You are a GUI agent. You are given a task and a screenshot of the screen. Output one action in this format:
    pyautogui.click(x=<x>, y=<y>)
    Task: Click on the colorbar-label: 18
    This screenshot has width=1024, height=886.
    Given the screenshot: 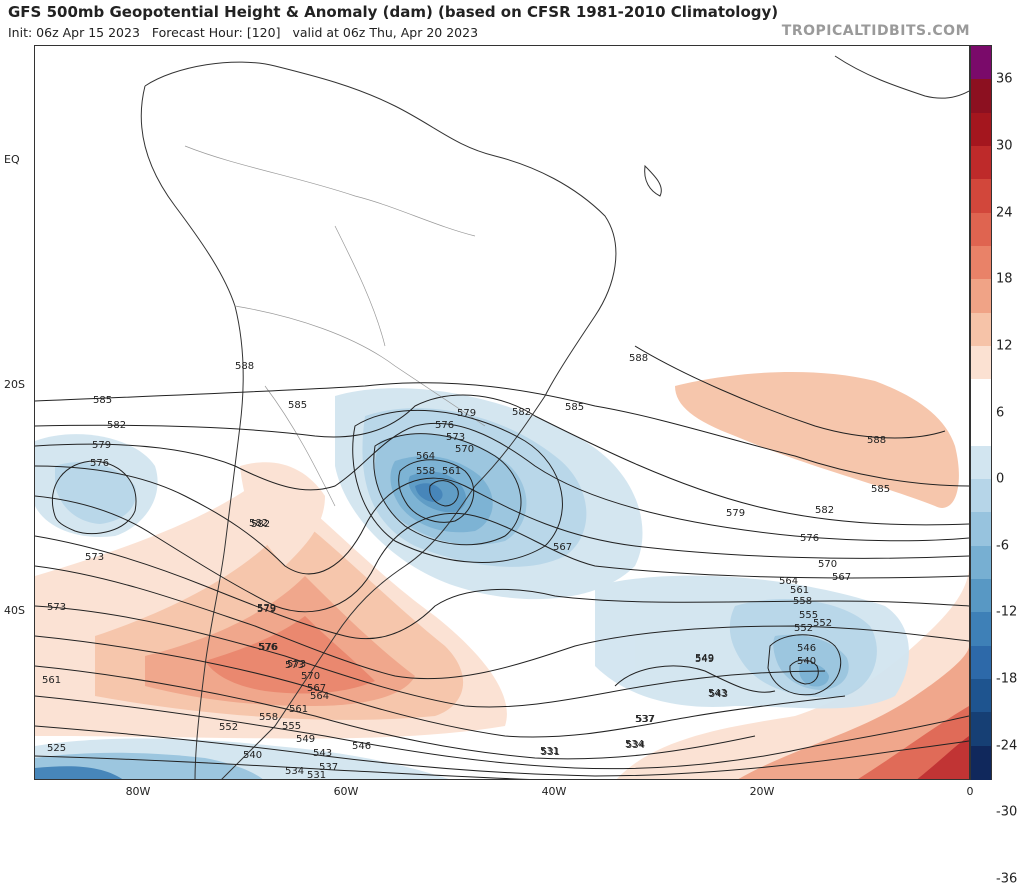 What is the action you would take?
    pyautogui.click(x=1004, y=279)
    